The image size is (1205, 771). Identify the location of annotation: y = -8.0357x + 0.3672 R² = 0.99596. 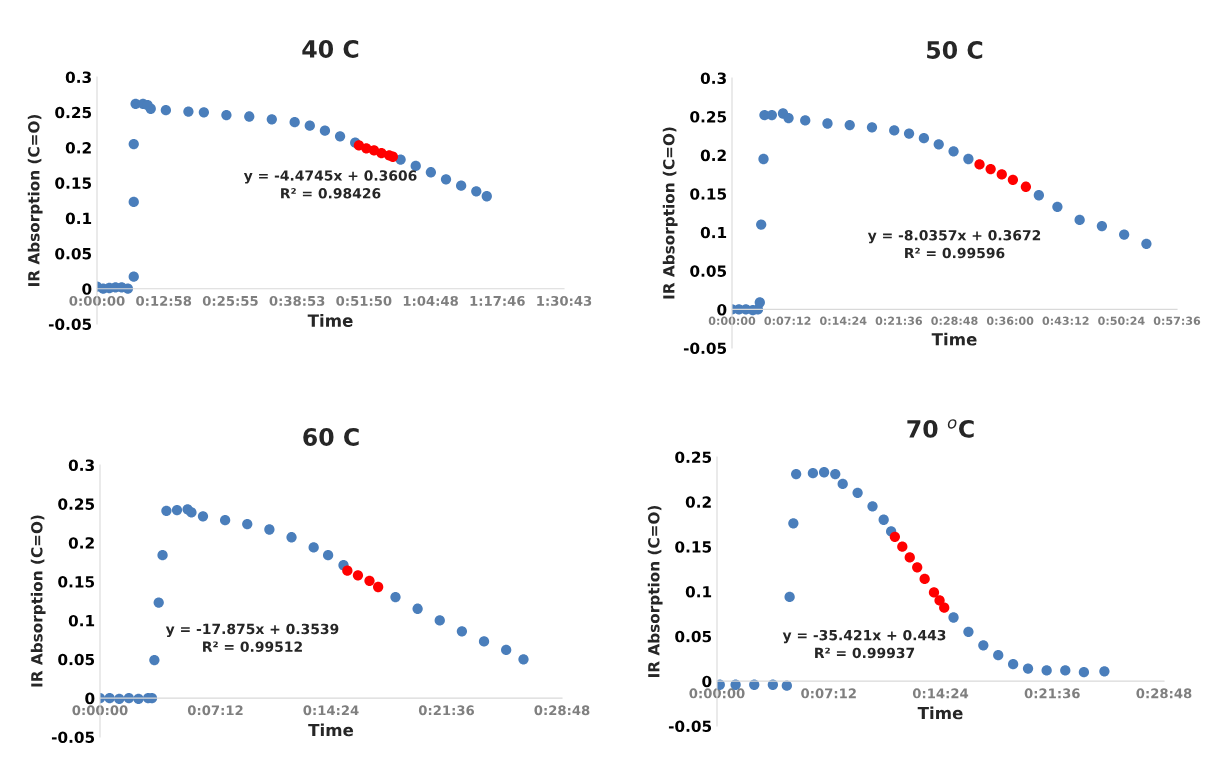
(954, 244).